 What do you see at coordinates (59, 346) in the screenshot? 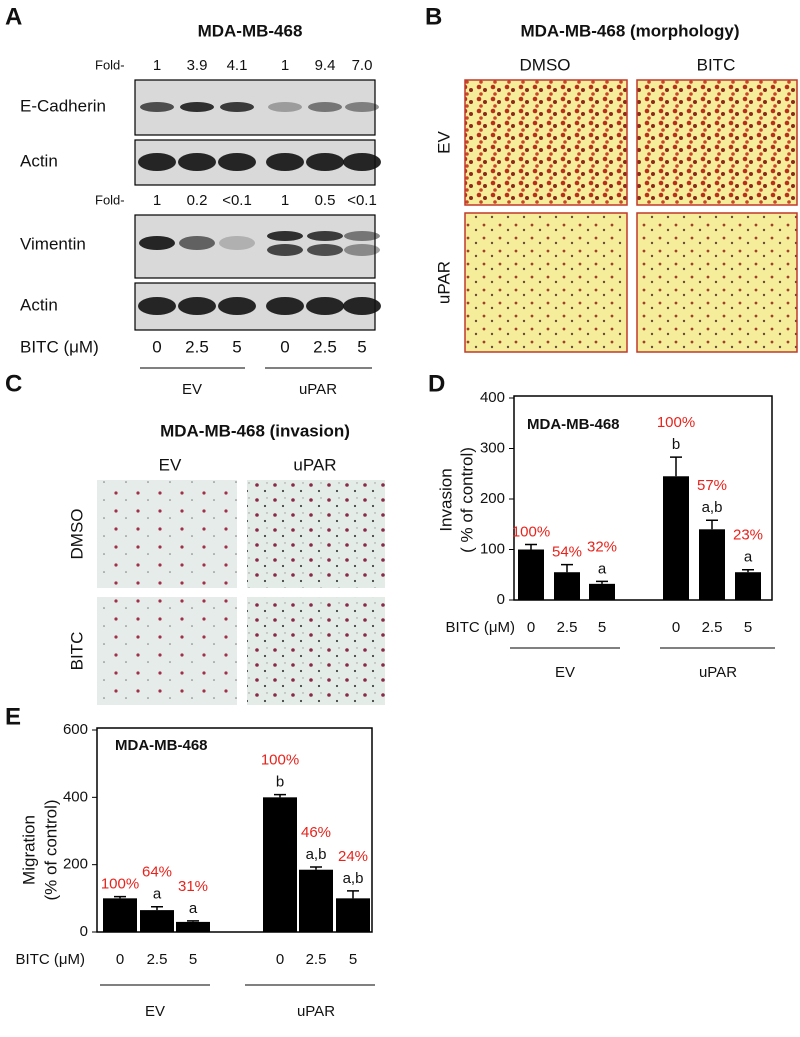
I see `treatment-label: BITC (μM)` at bounding box center [59, 346].